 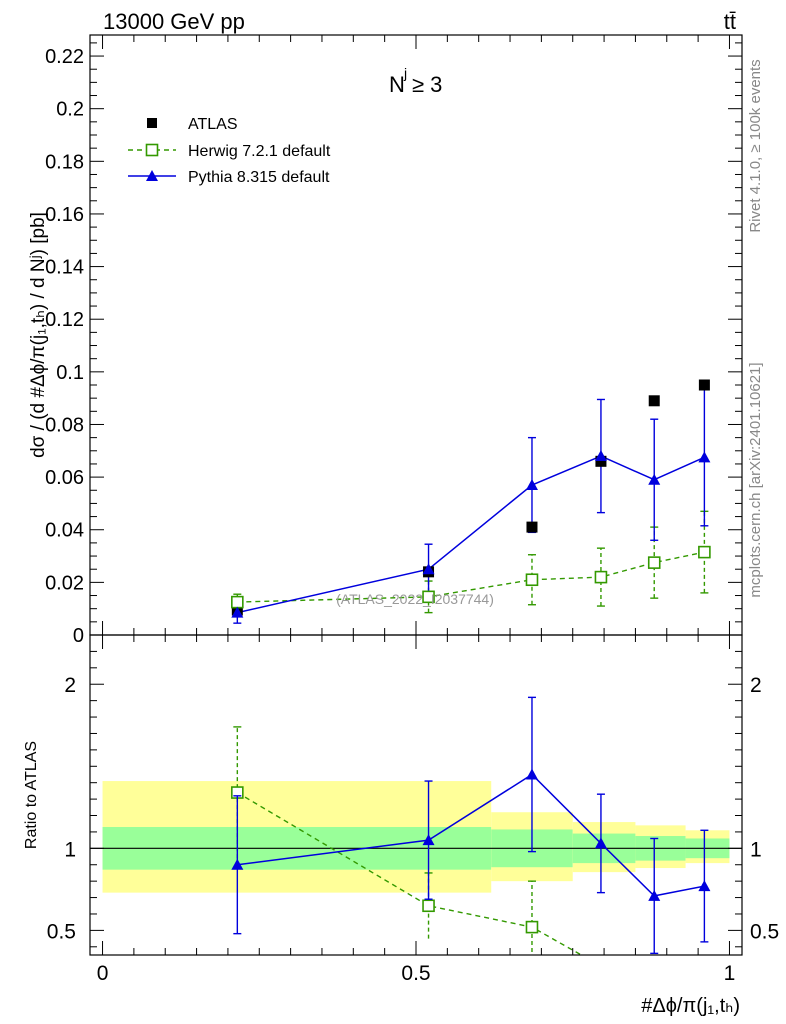 I want to click on ratio-ytick-label: 0.5, so click(x=61, y=931).